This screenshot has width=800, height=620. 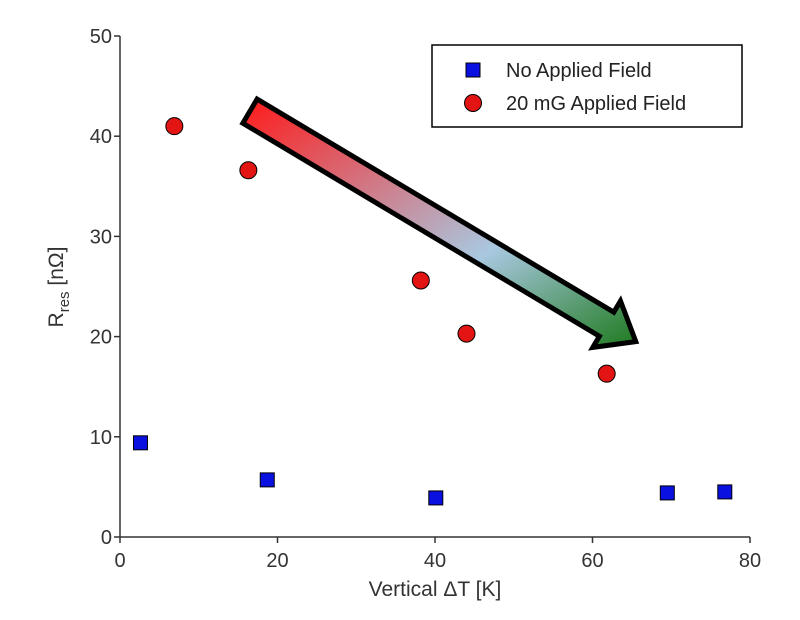 I want to click on y-tick-label: 40, so click(x=101, y=137).